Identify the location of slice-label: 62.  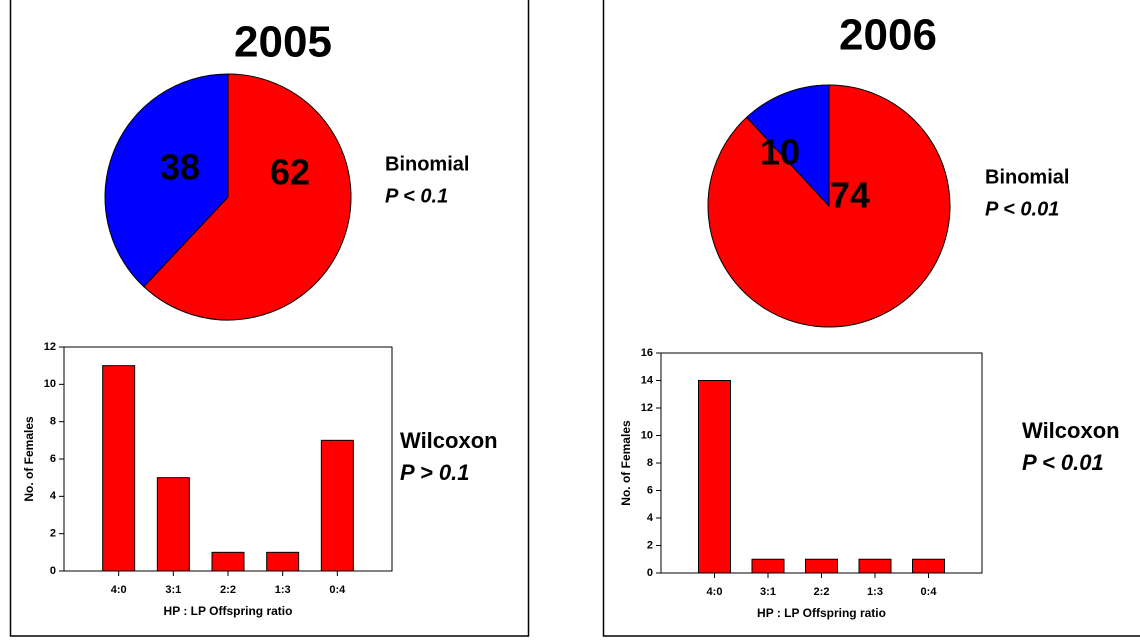
(290, 172).